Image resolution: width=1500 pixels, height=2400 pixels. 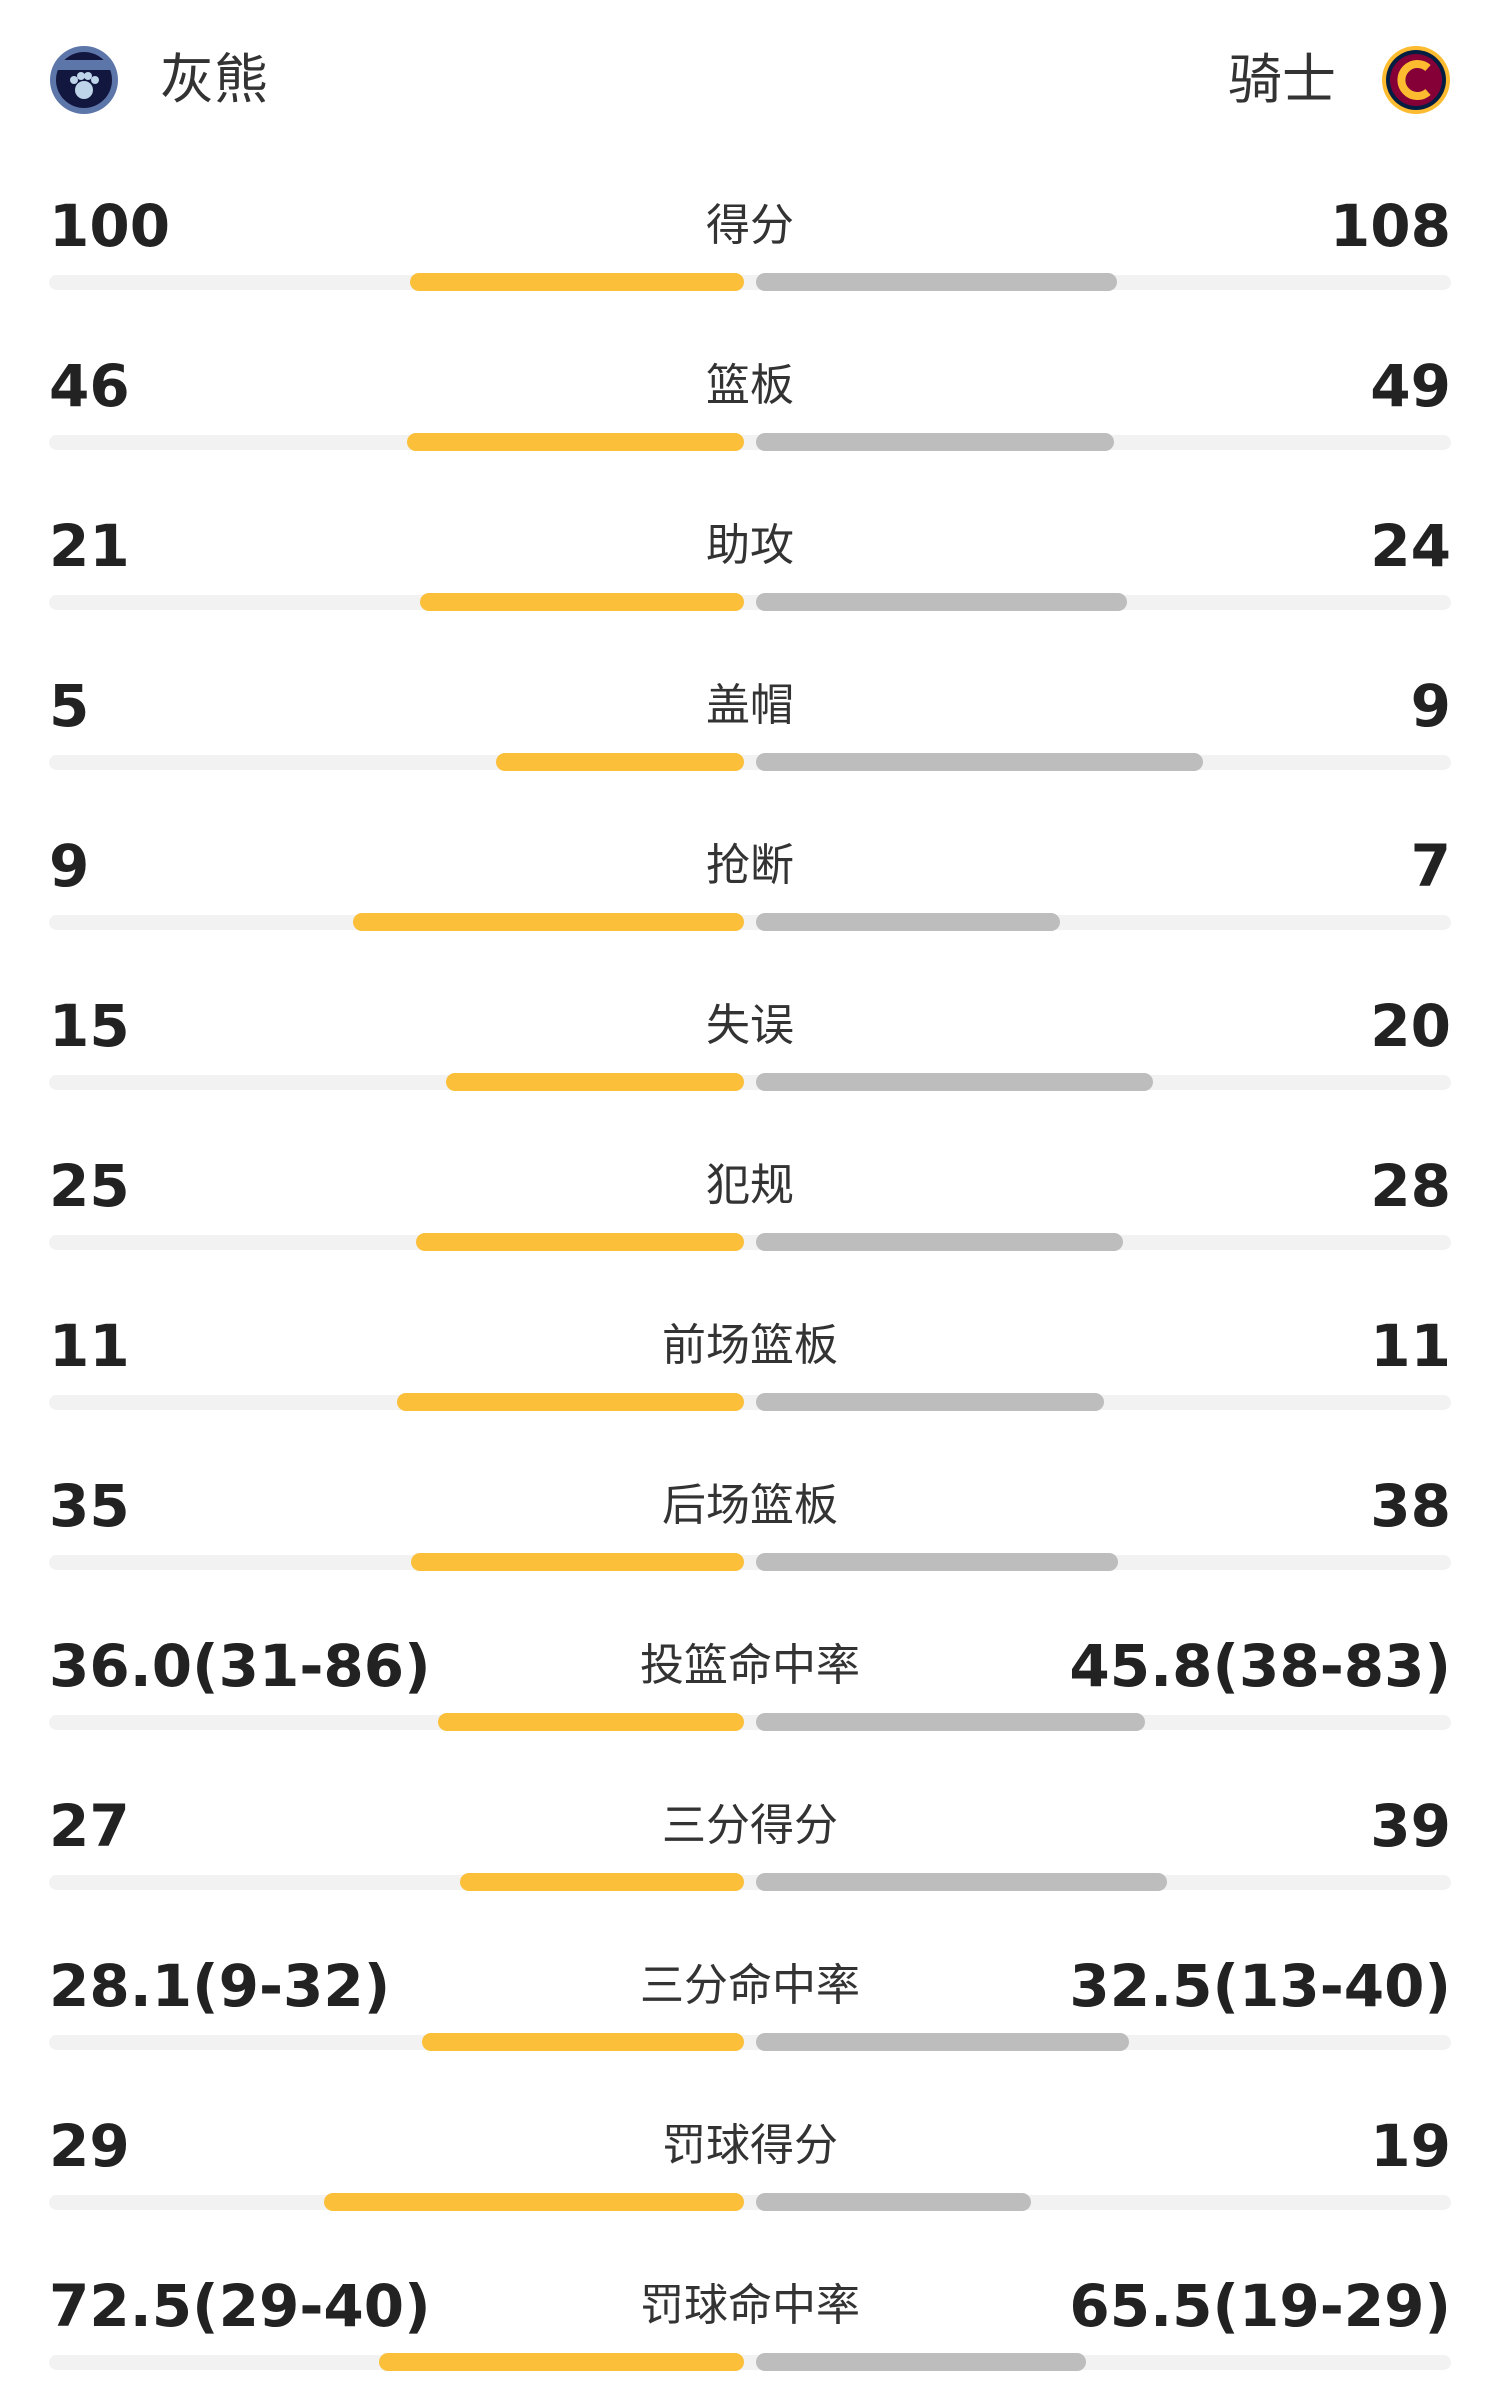 What do you see at coordinates (89, 1186) in the screenshot?
I see `home-value: 25` at bounding box center [89, 1186].